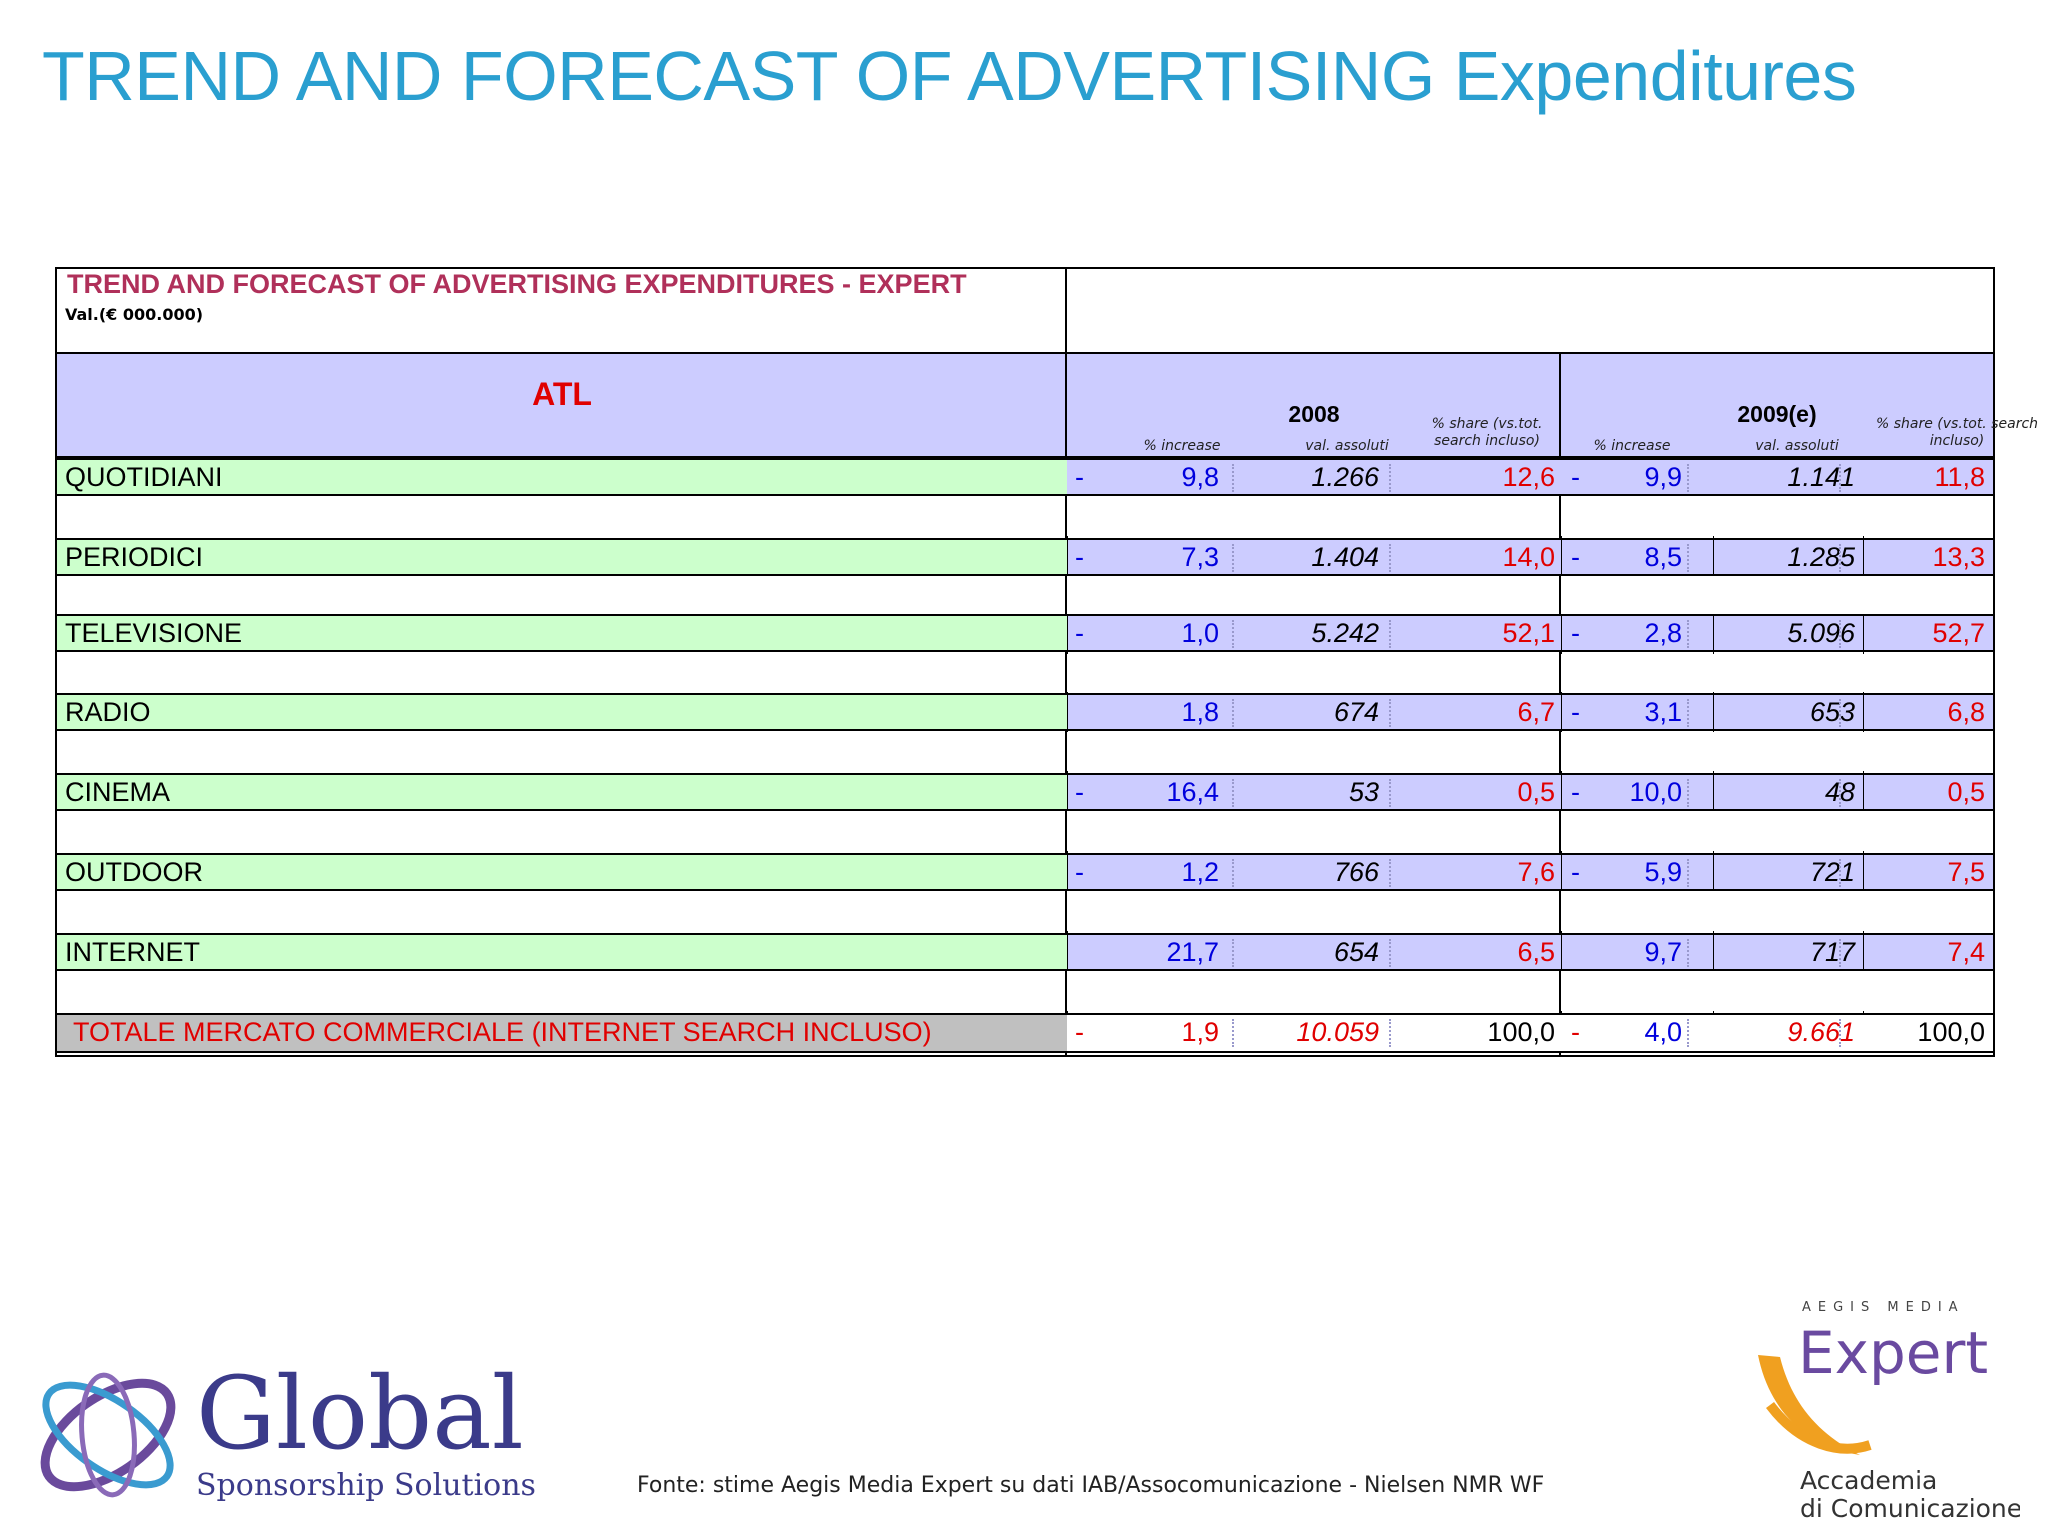 The height and width of the screenshot is (1536, 2048). What do you see at coordinates (1957, 432) in the screenshot?
I see `subheader-share-2009: % share (vs.tot. search incluso)` at bounding box center [1957, 432].